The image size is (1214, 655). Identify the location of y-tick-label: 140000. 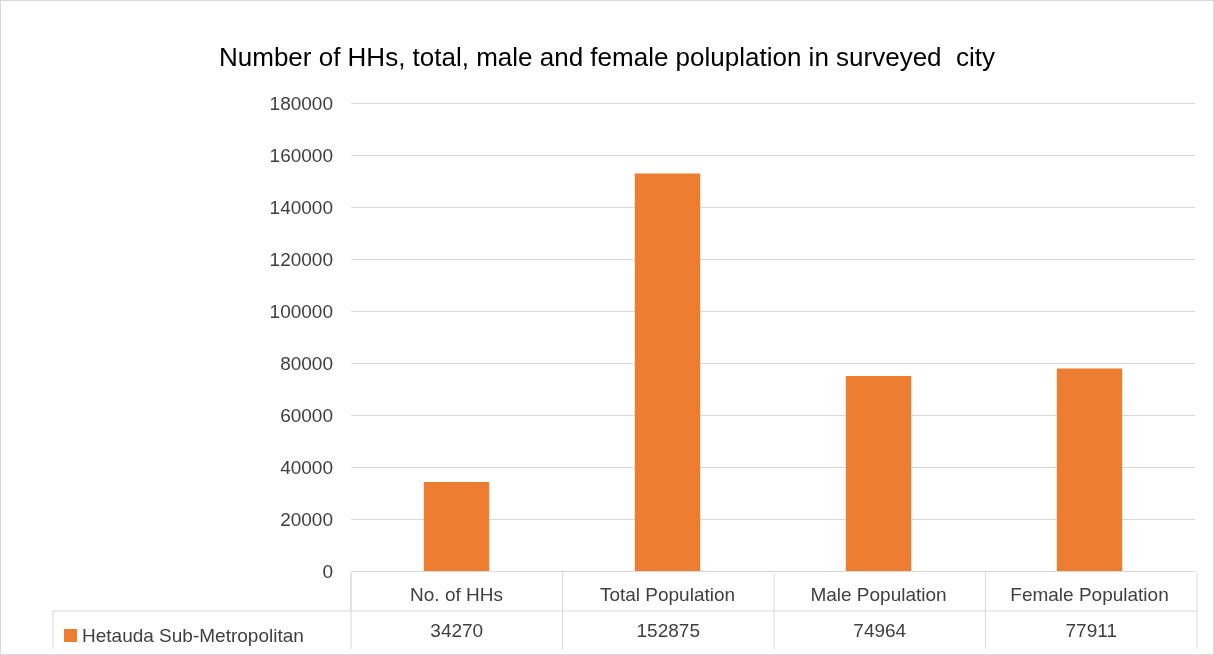
(301, 207).